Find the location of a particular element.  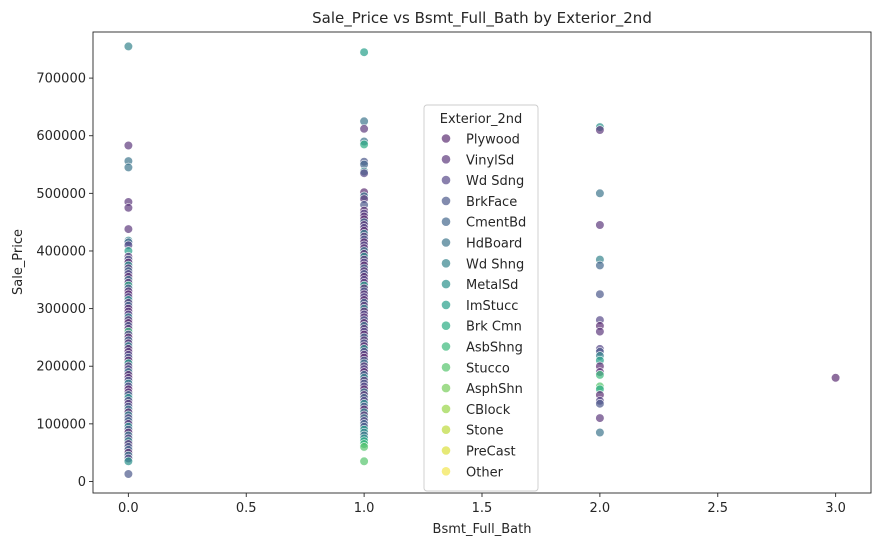

legend-label: MetalSd is located at coordinates (492, 285).